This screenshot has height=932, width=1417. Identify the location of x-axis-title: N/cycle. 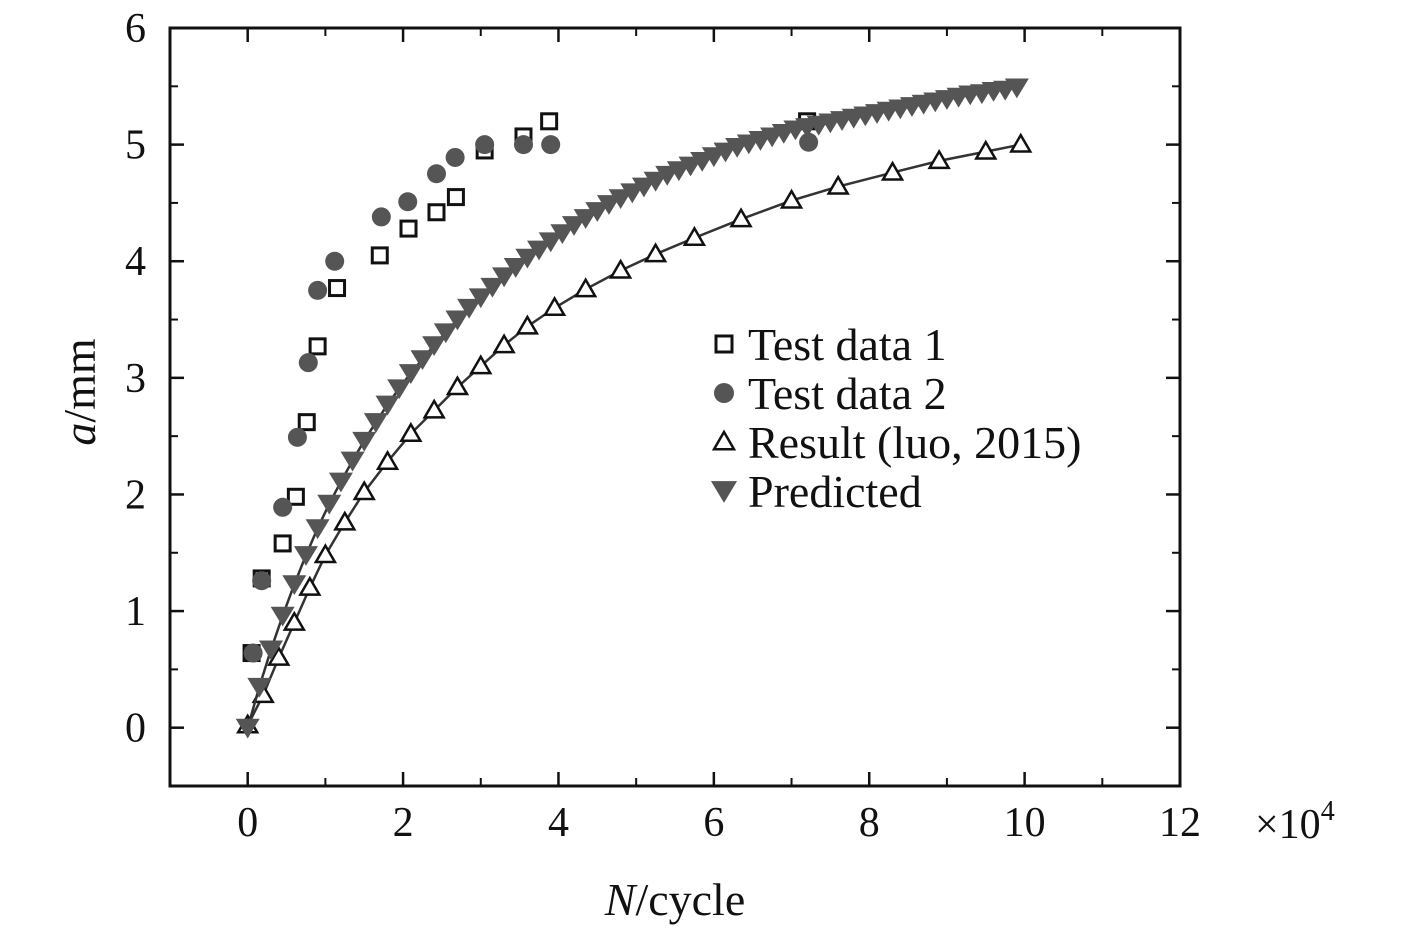
(675, 899).